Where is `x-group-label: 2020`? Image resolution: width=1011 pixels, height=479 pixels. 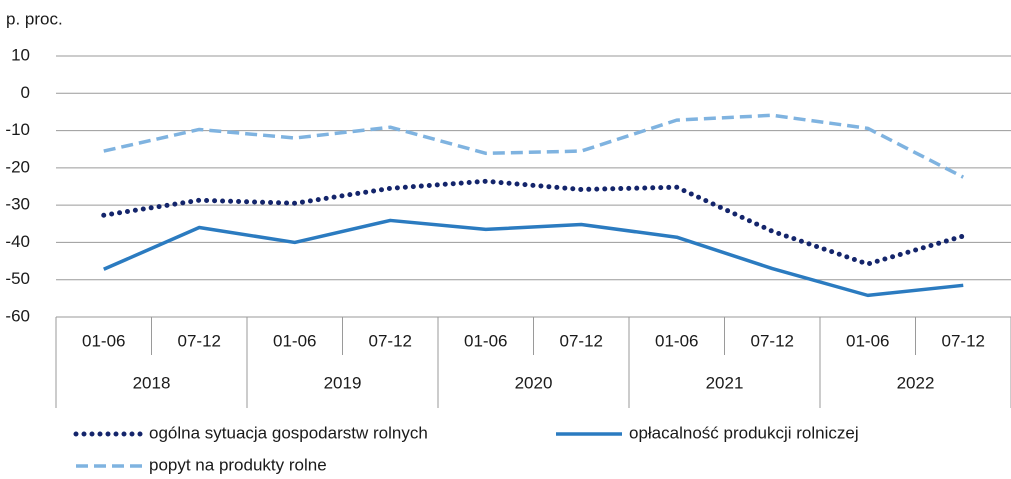
x-group-label: 2020 is located at coordinates (534, 382).